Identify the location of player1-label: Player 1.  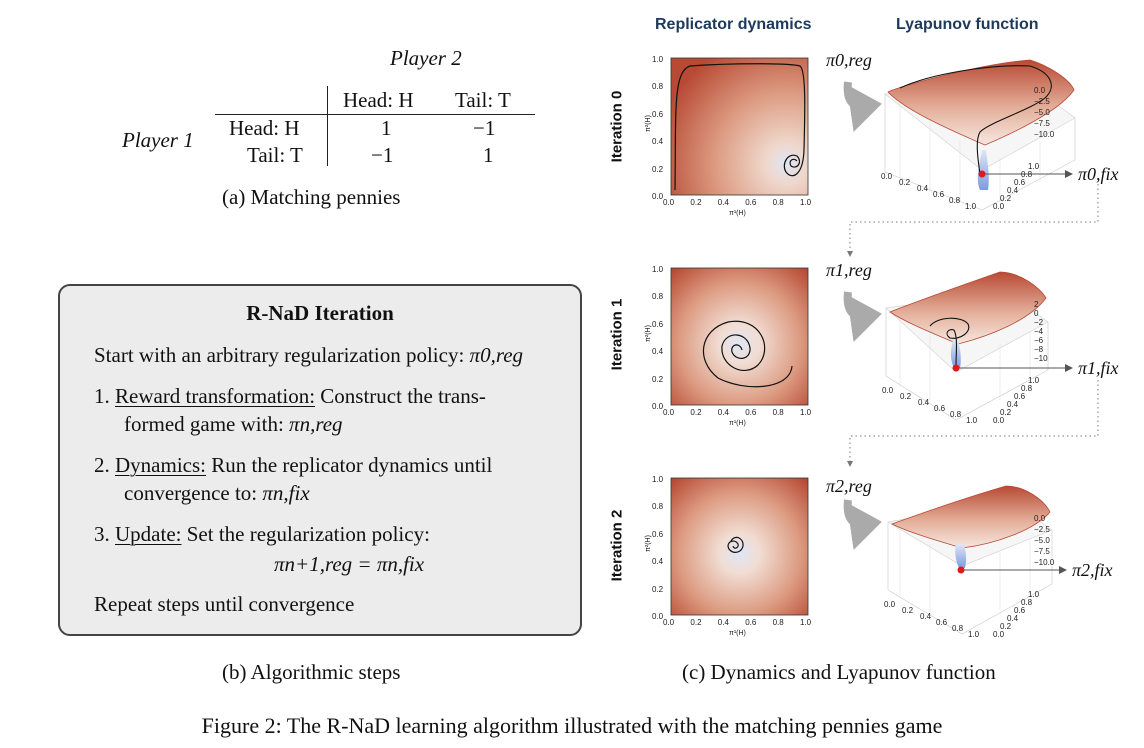
(158, 140).